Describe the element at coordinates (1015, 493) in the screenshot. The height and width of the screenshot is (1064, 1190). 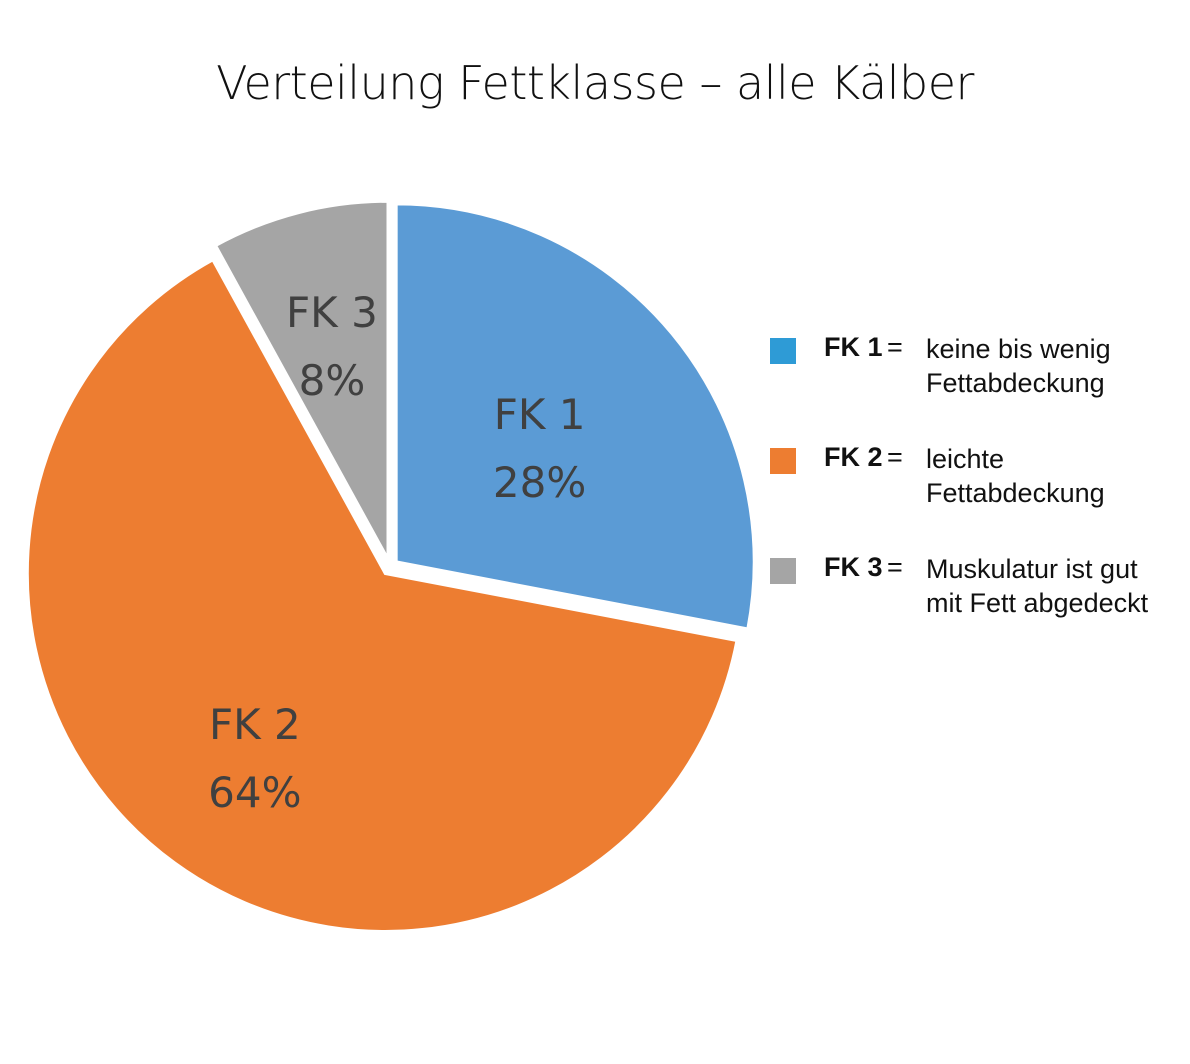
I see `legend-description-fk2-line2: Fettabdeckung` at that location.